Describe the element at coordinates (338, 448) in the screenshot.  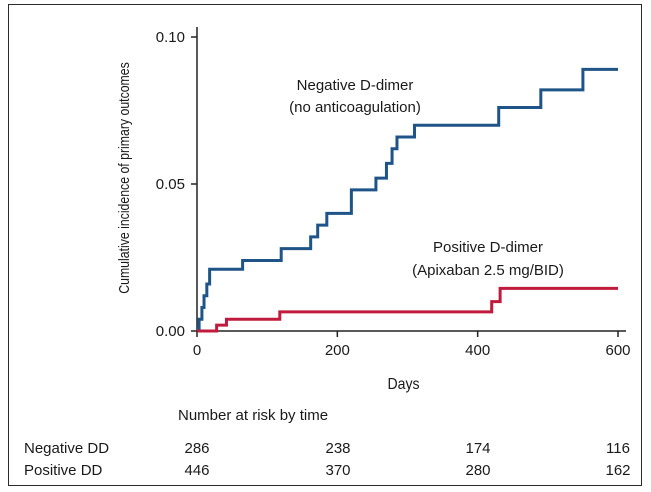
I see `risk-count: 238` at that location.